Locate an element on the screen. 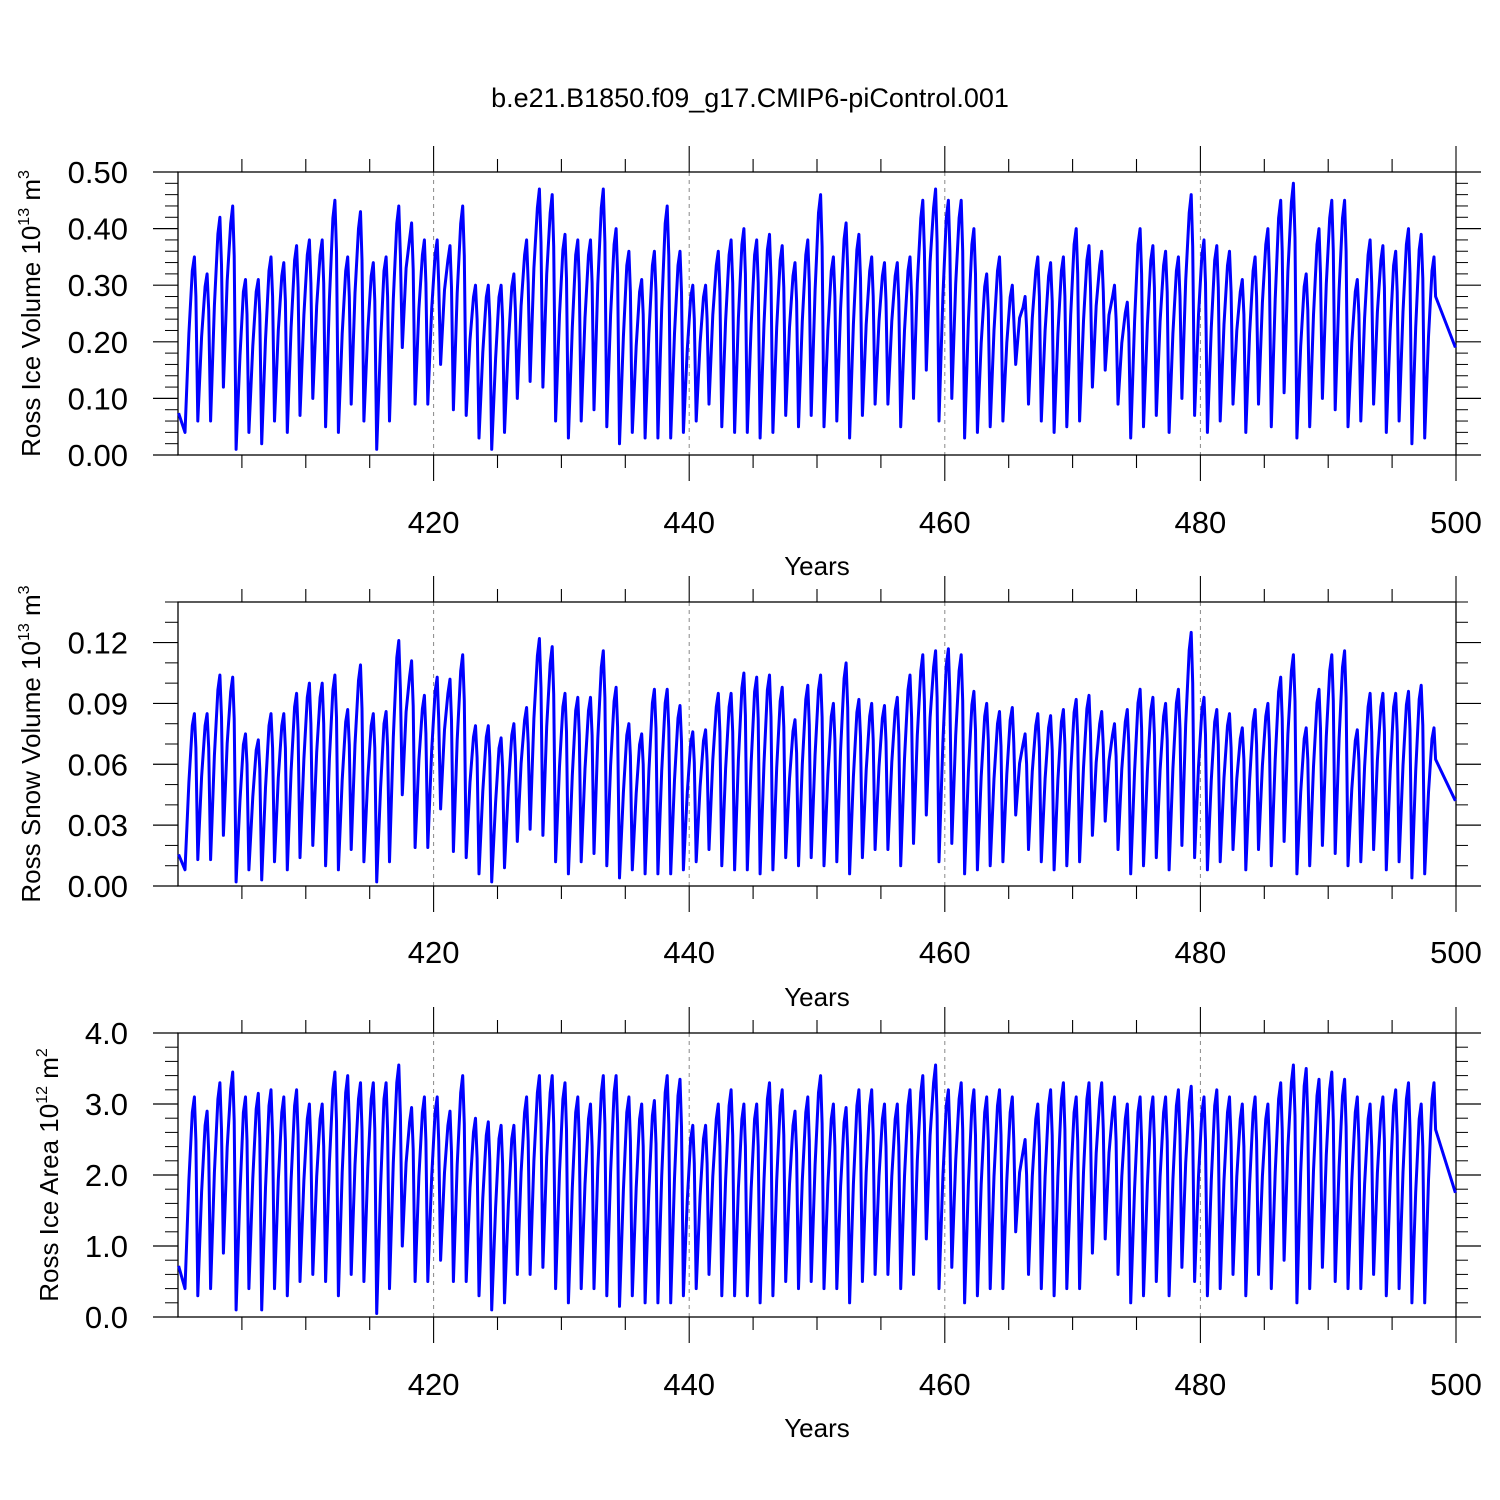 The height and width of the screenshot is (1500, 1500). figure-title: b.e21.B1850.f09_g17.CMIP6-piControl.001 is located at coordinates (750, 98).